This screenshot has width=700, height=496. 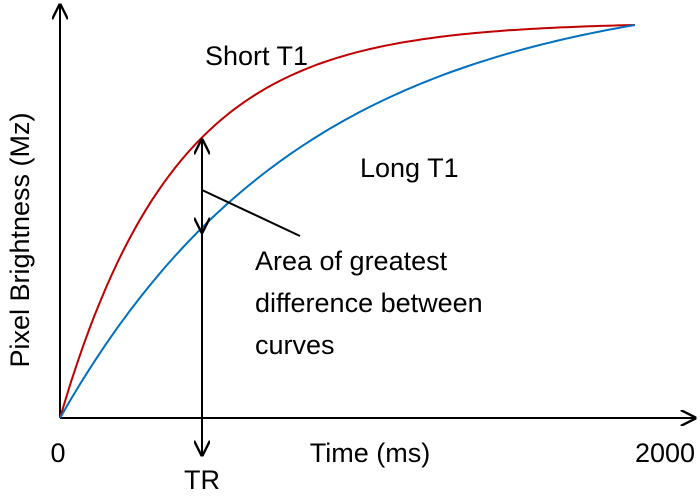 What do you see at coordinates (20, 239) in the screenshot?
I see `y-axis-label: Pixel Brightness (Mz)` at bounding box center [20, 239].